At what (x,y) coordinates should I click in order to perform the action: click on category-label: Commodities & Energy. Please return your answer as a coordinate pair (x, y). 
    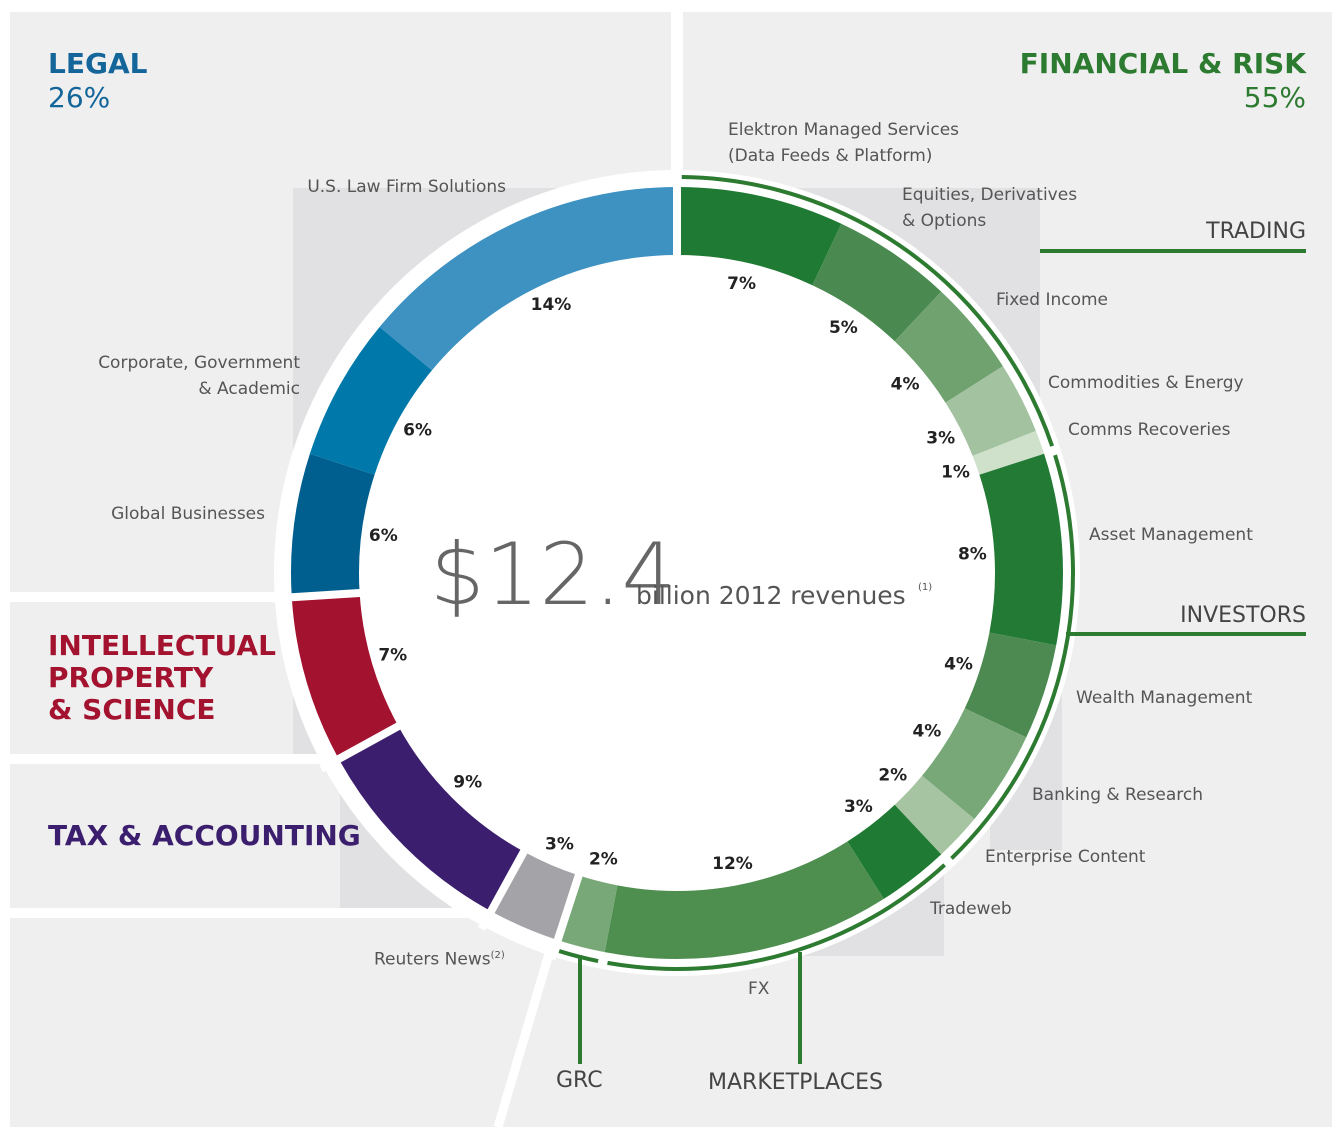
    Looking at the image, I should click on (1146, 383).